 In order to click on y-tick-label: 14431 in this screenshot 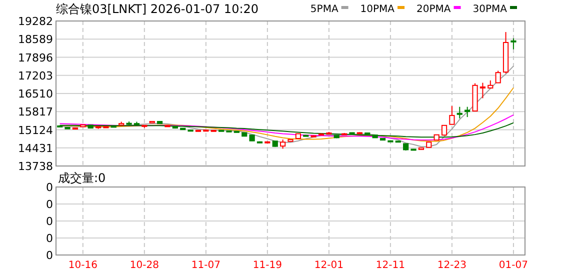, I will do `click(35, 148)`.